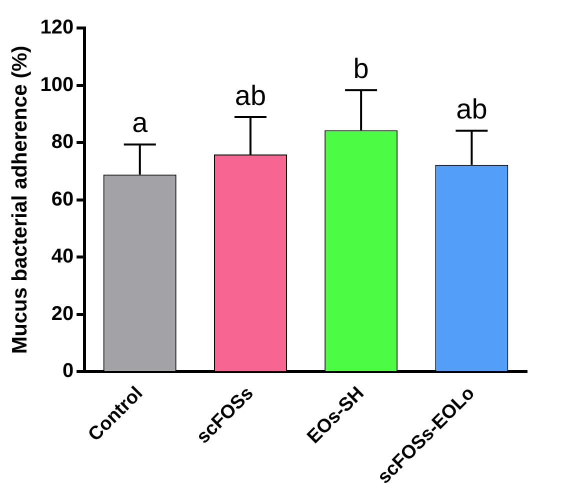 The height and width of the screenshot is (496, 567). What do you see at coordinates (62, 313) in the screenshot?
I see `y-tick-label: 20` at bounding box center [62, 313].